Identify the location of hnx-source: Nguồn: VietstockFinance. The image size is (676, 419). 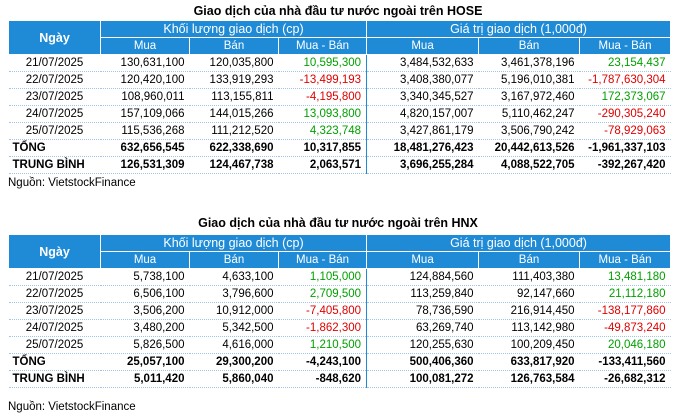
(72, 407).